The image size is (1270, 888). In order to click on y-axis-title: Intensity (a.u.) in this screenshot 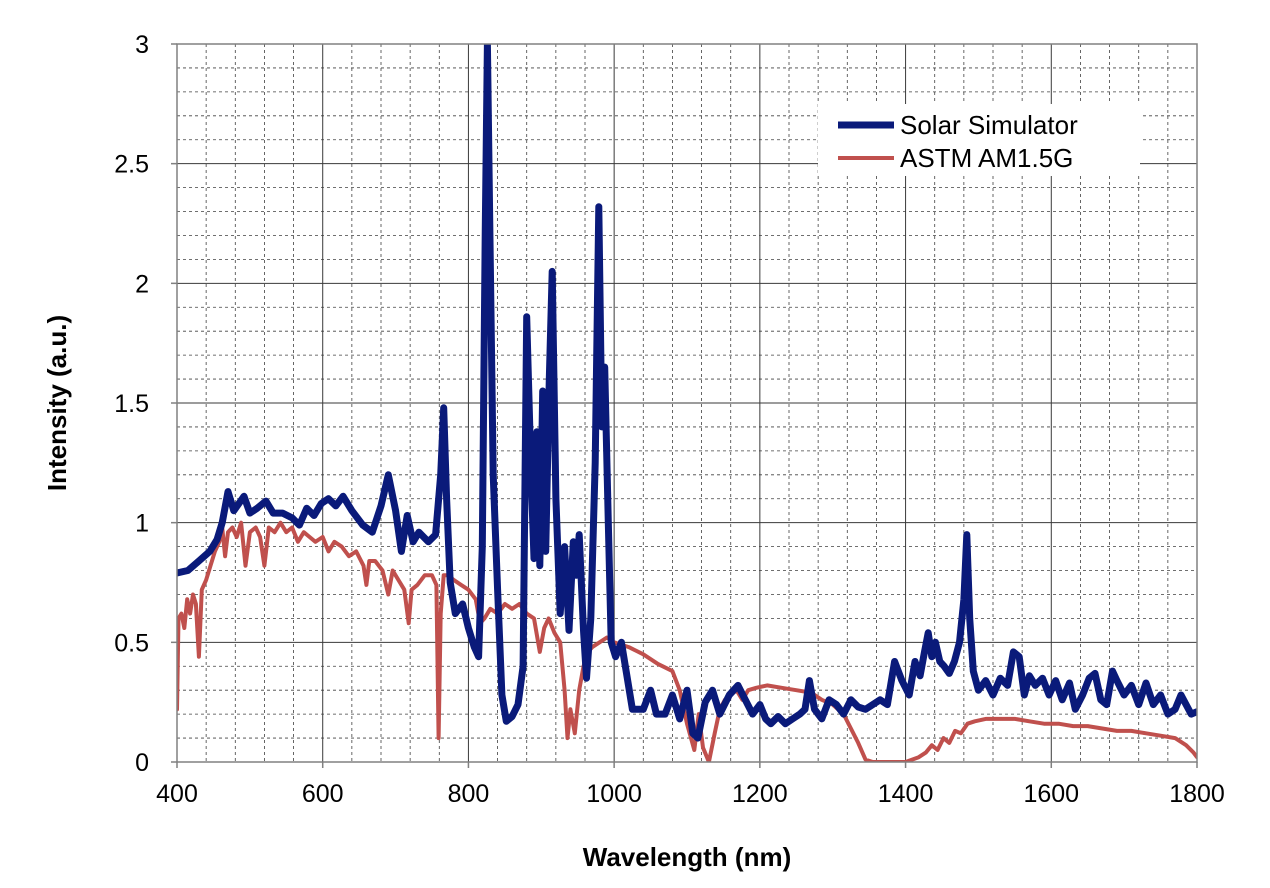, I will do `click(57, 403)`.